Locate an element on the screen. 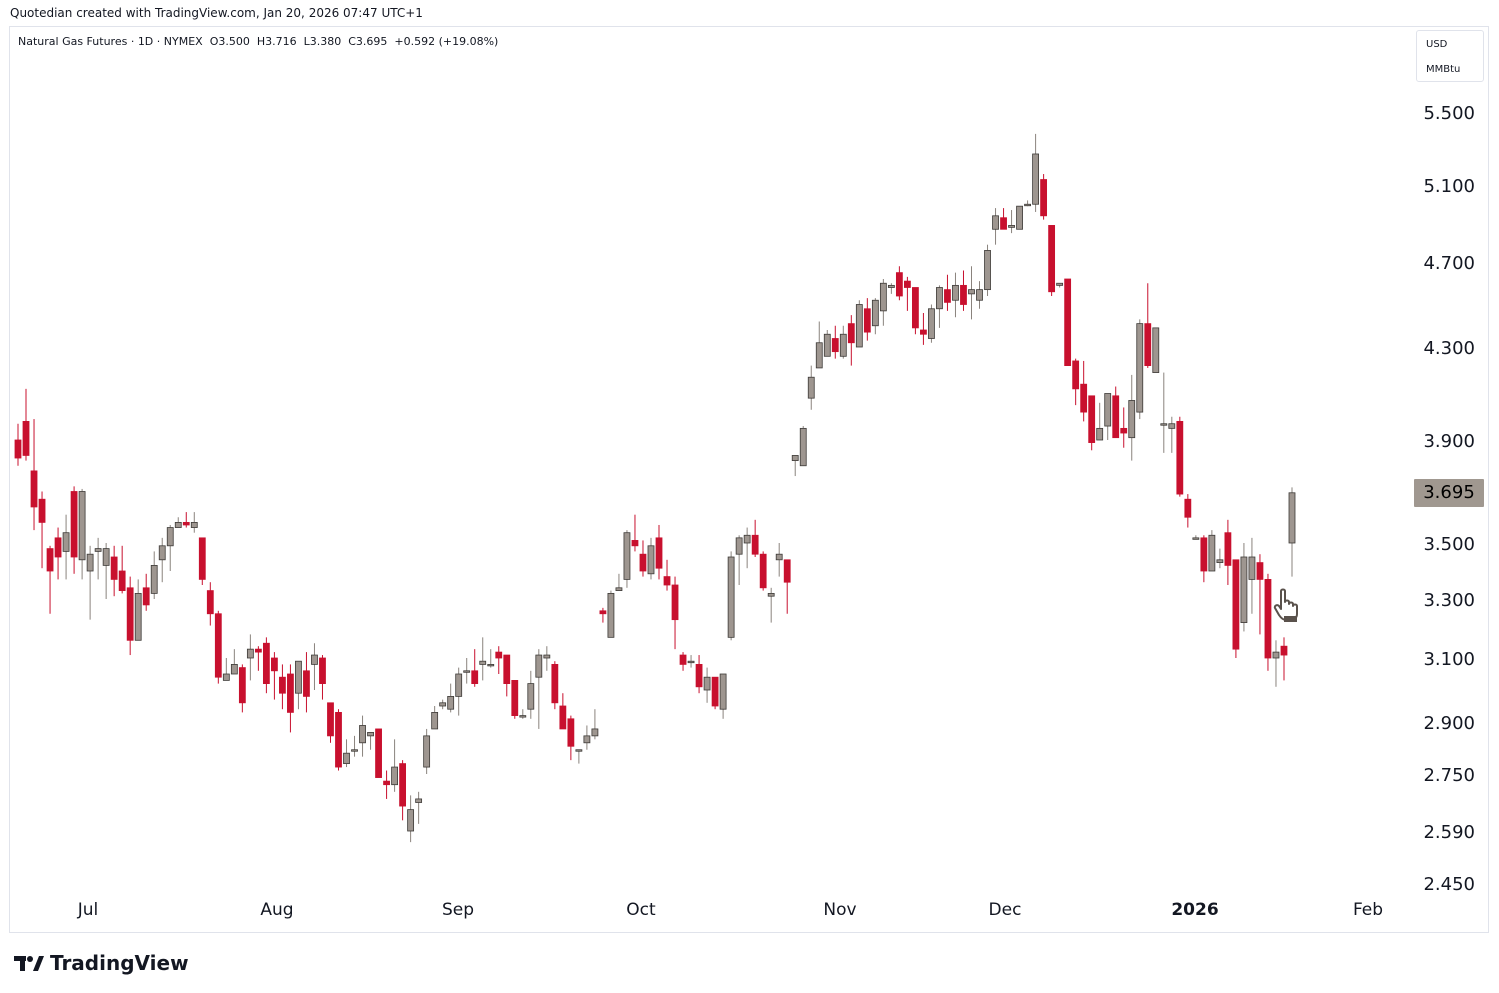  x-tick-label: Dec is located at coordinates (1005, 910).